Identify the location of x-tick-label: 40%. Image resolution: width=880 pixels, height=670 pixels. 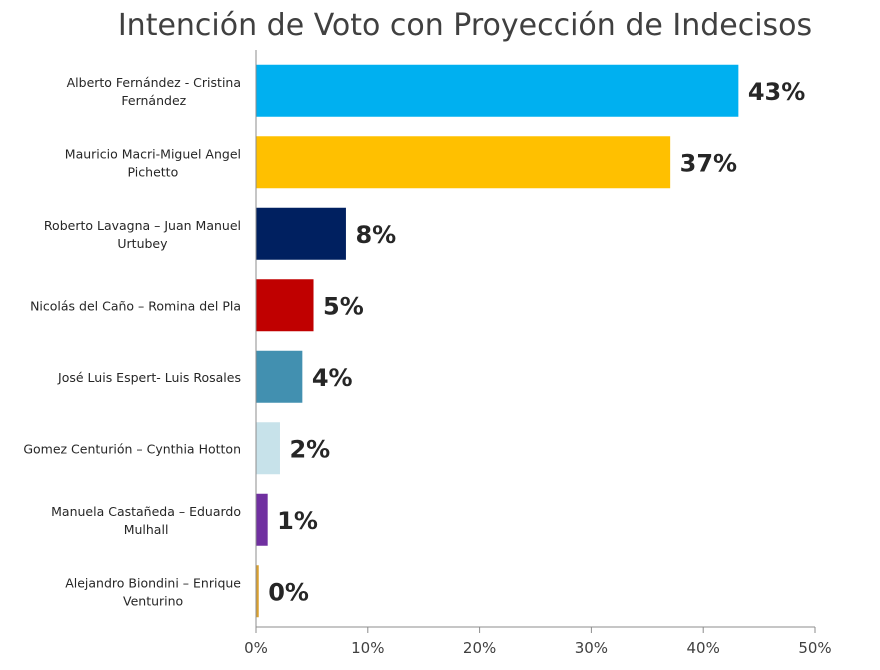
(703, 648).